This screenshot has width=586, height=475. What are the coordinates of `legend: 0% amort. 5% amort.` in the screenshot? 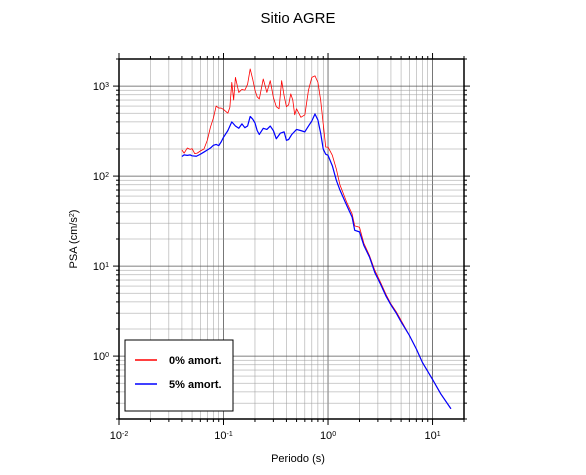 It's located at (179, 375).